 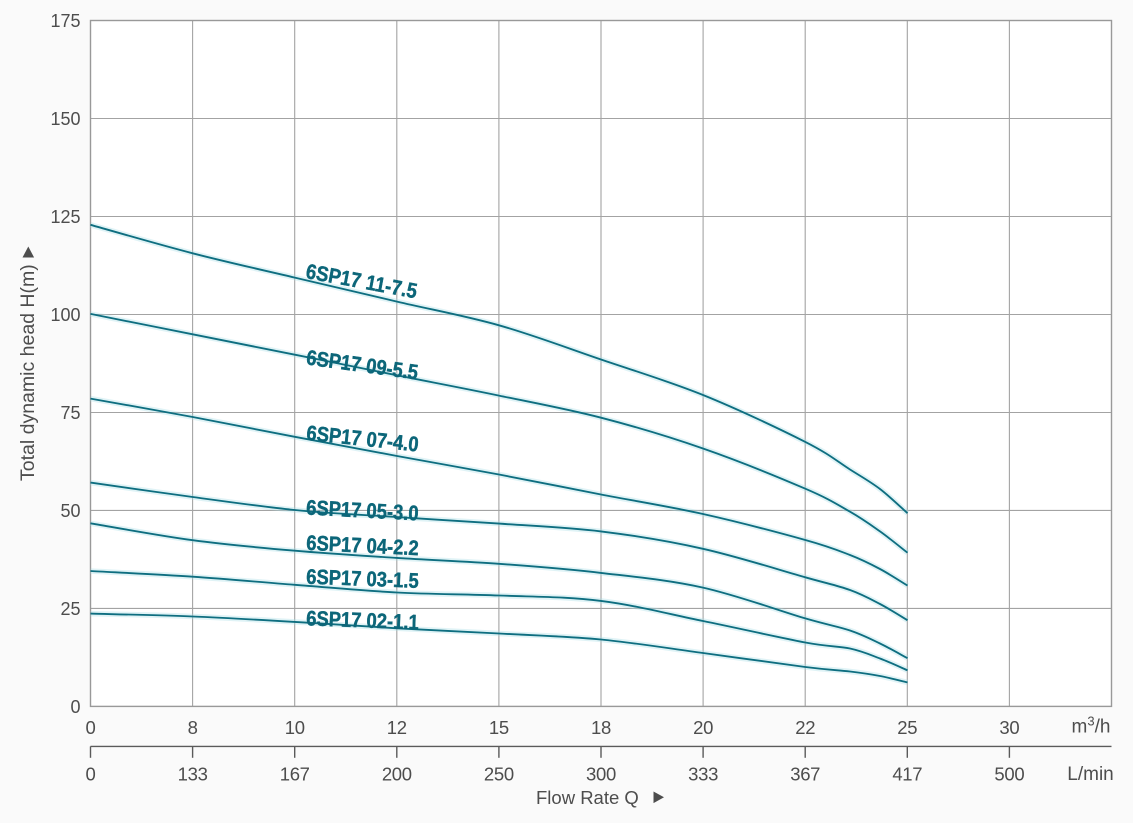 I want to click on svg-text: 18, so click(x=601, y=727).